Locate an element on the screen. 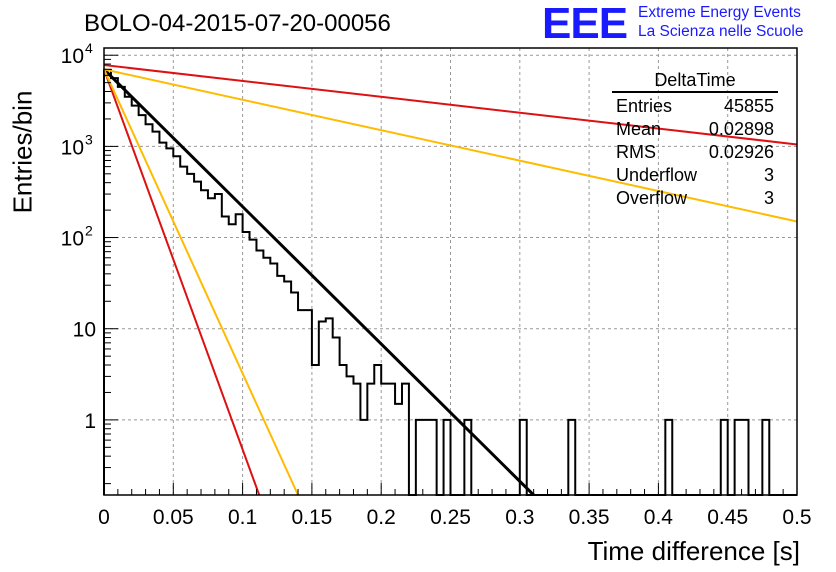 The width and height of the screenshot is (836, 572). y-axis-title: Entries/bin is located at coordinates (23, 152).